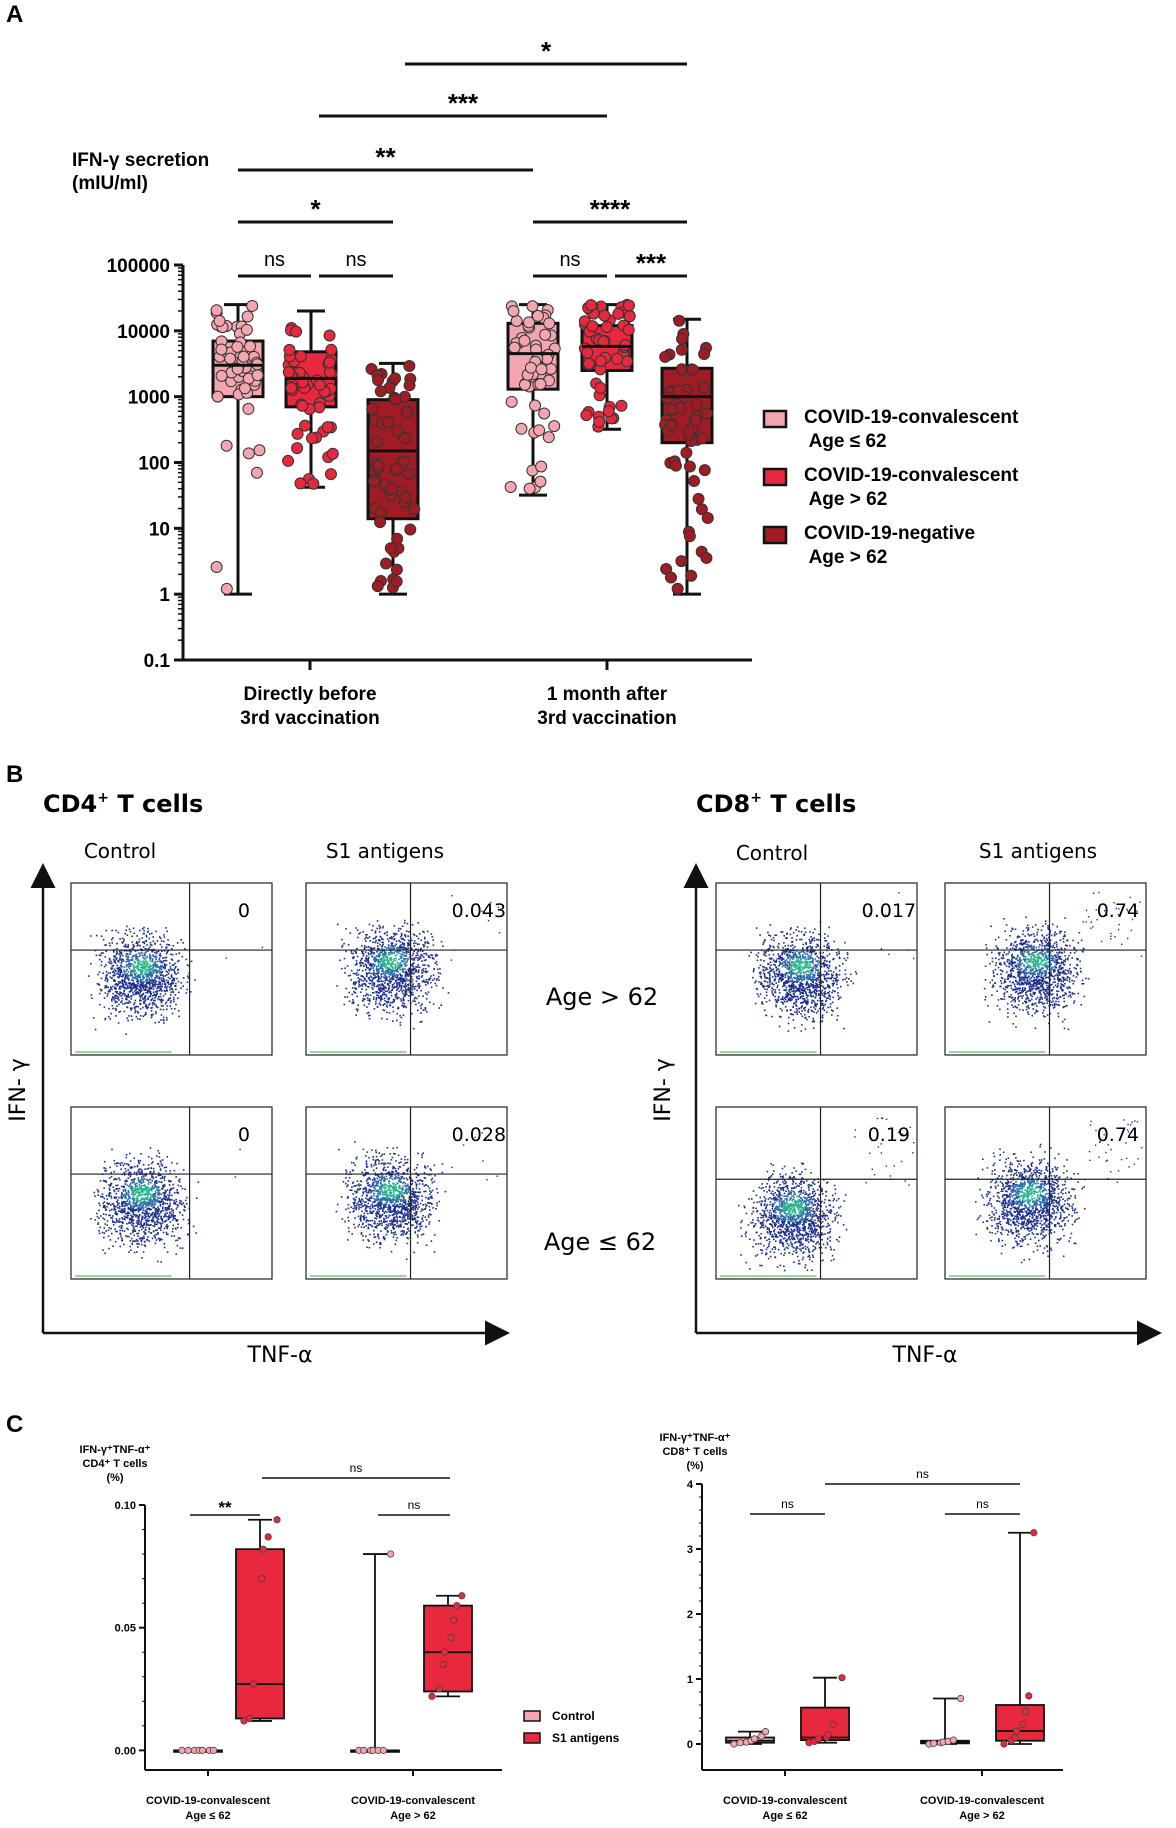 The width and height of the screenshot is (1176, 1828). Describe the element at coordinates (164, 595) in the screenshot. I see `y-tick-label: 1` at that location.